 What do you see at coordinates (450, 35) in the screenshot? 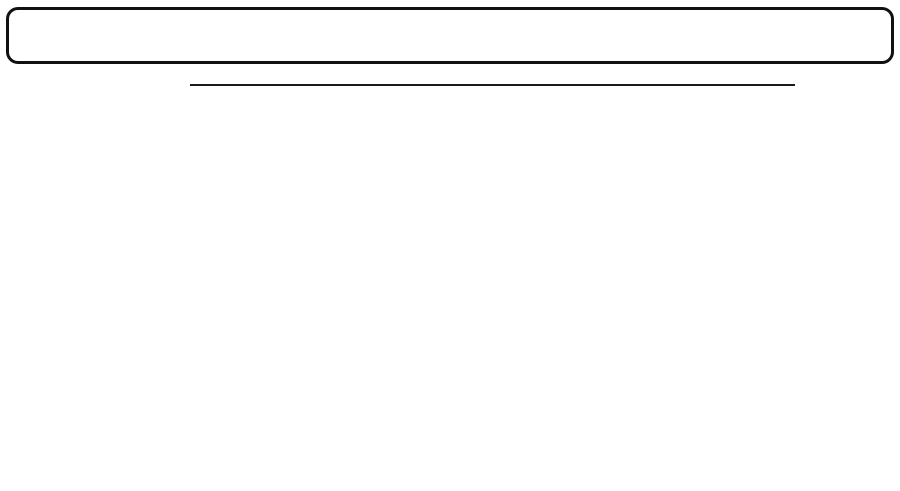
I see `header-bar` at bounding box center [450, 35].